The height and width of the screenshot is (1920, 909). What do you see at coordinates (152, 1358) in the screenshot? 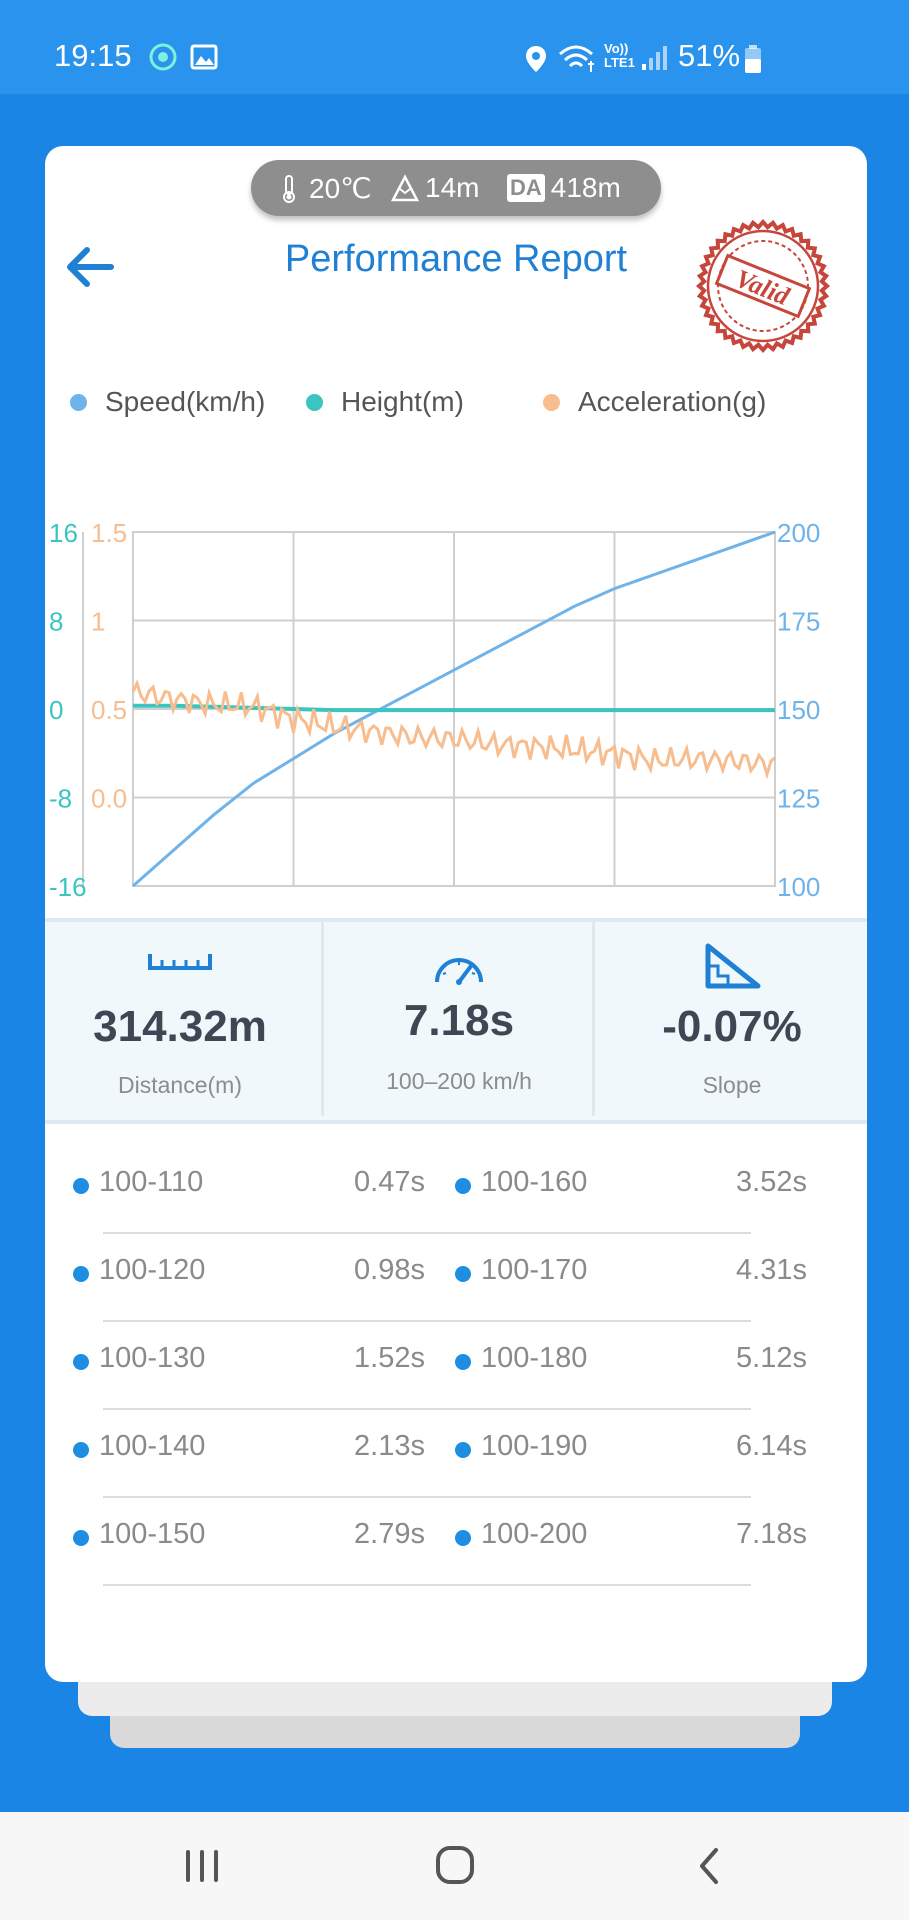
I see `split-range: 100-130` at bounding box center [152, 1358].